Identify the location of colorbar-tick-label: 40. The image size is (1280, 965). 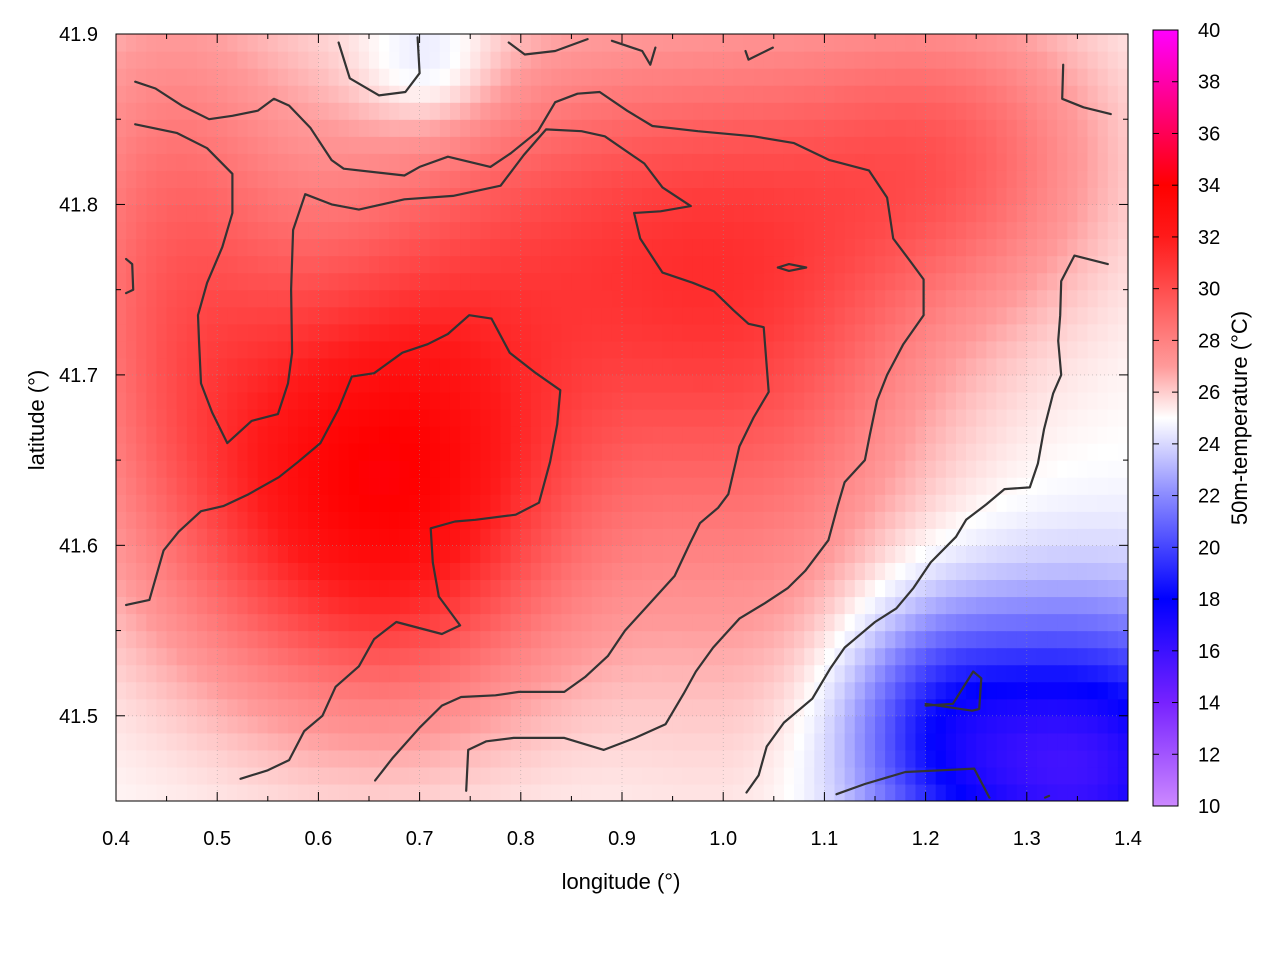
(1209, 31).